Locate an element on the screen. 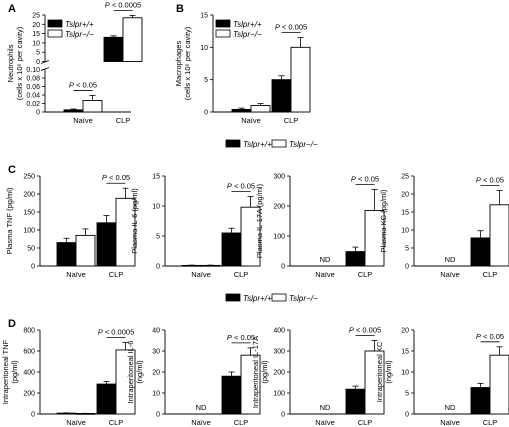 Image resolution: width=509 pixels, height=427 pixels. shared-legend-1: Tslpr+/+ Tslpr−/− is located at coordinates (271, 144).